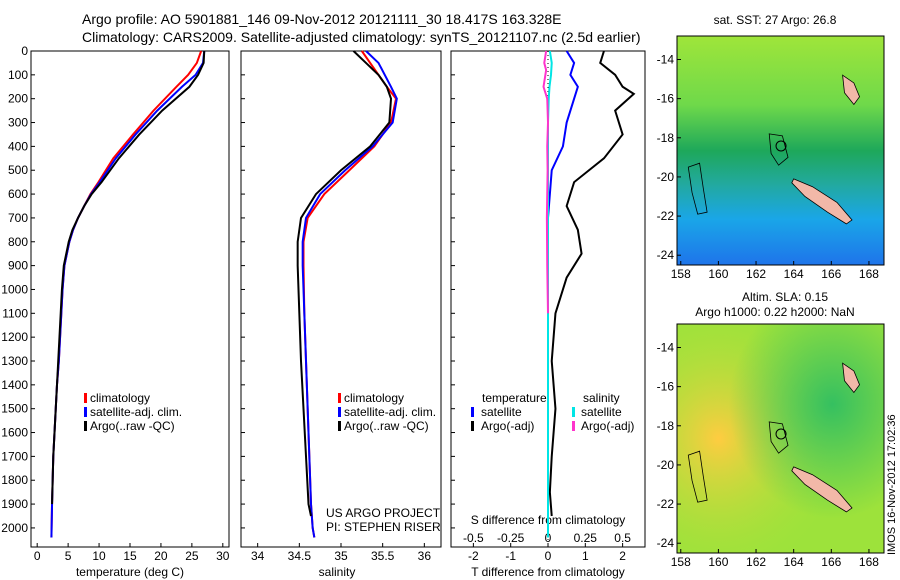 This screenshot has width=900, height=580. What do you see at coordinates (585, 556) in the screenshot?
I see `x-tick-label: 1` at bounding box center [585, 556].